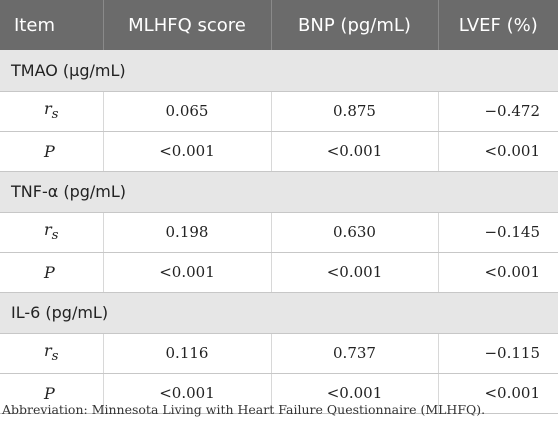  I want to click on header-mlhfq-score: MLHFQ score, so click(187, 25).